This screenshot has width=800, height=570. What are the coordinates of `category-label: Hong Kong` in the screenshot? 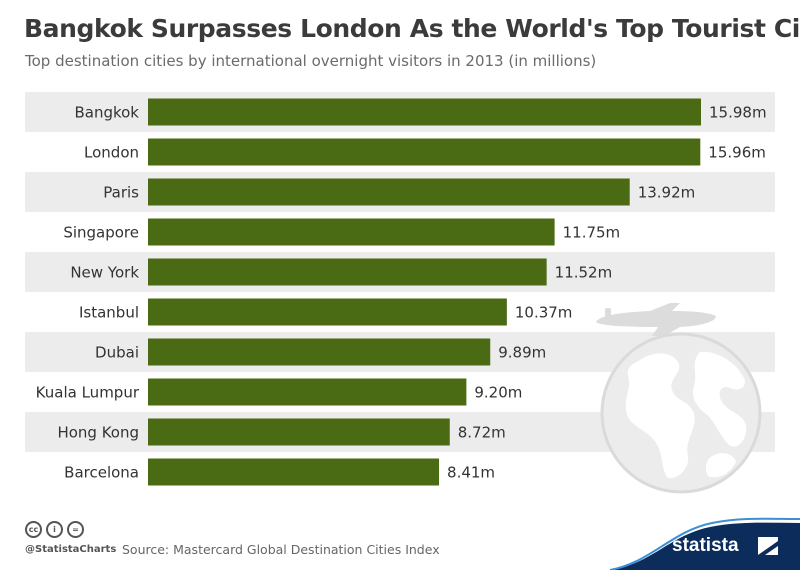 It's located at (98, 433).